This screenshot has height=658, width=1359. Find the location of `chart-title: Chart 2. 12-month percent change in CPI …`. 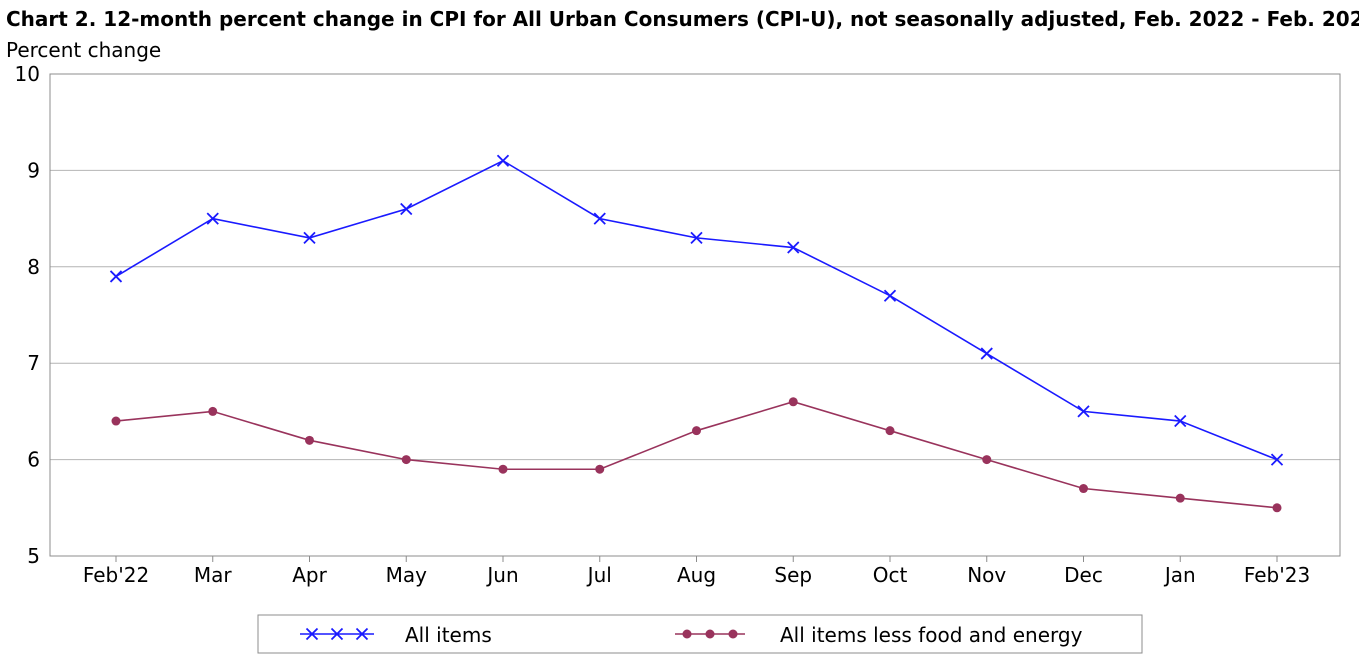

chart-title: Chart 2. 12-month percent change in CPI … is located at coordinates (682, 19).